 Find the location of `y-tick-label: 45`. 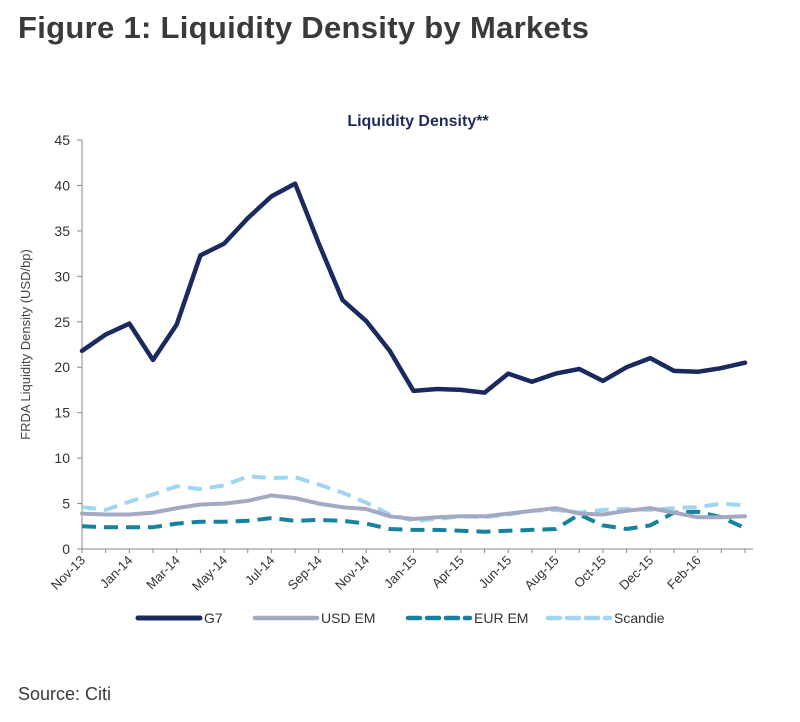

y-tick-label: 45 is located at coordinates (62, 140).